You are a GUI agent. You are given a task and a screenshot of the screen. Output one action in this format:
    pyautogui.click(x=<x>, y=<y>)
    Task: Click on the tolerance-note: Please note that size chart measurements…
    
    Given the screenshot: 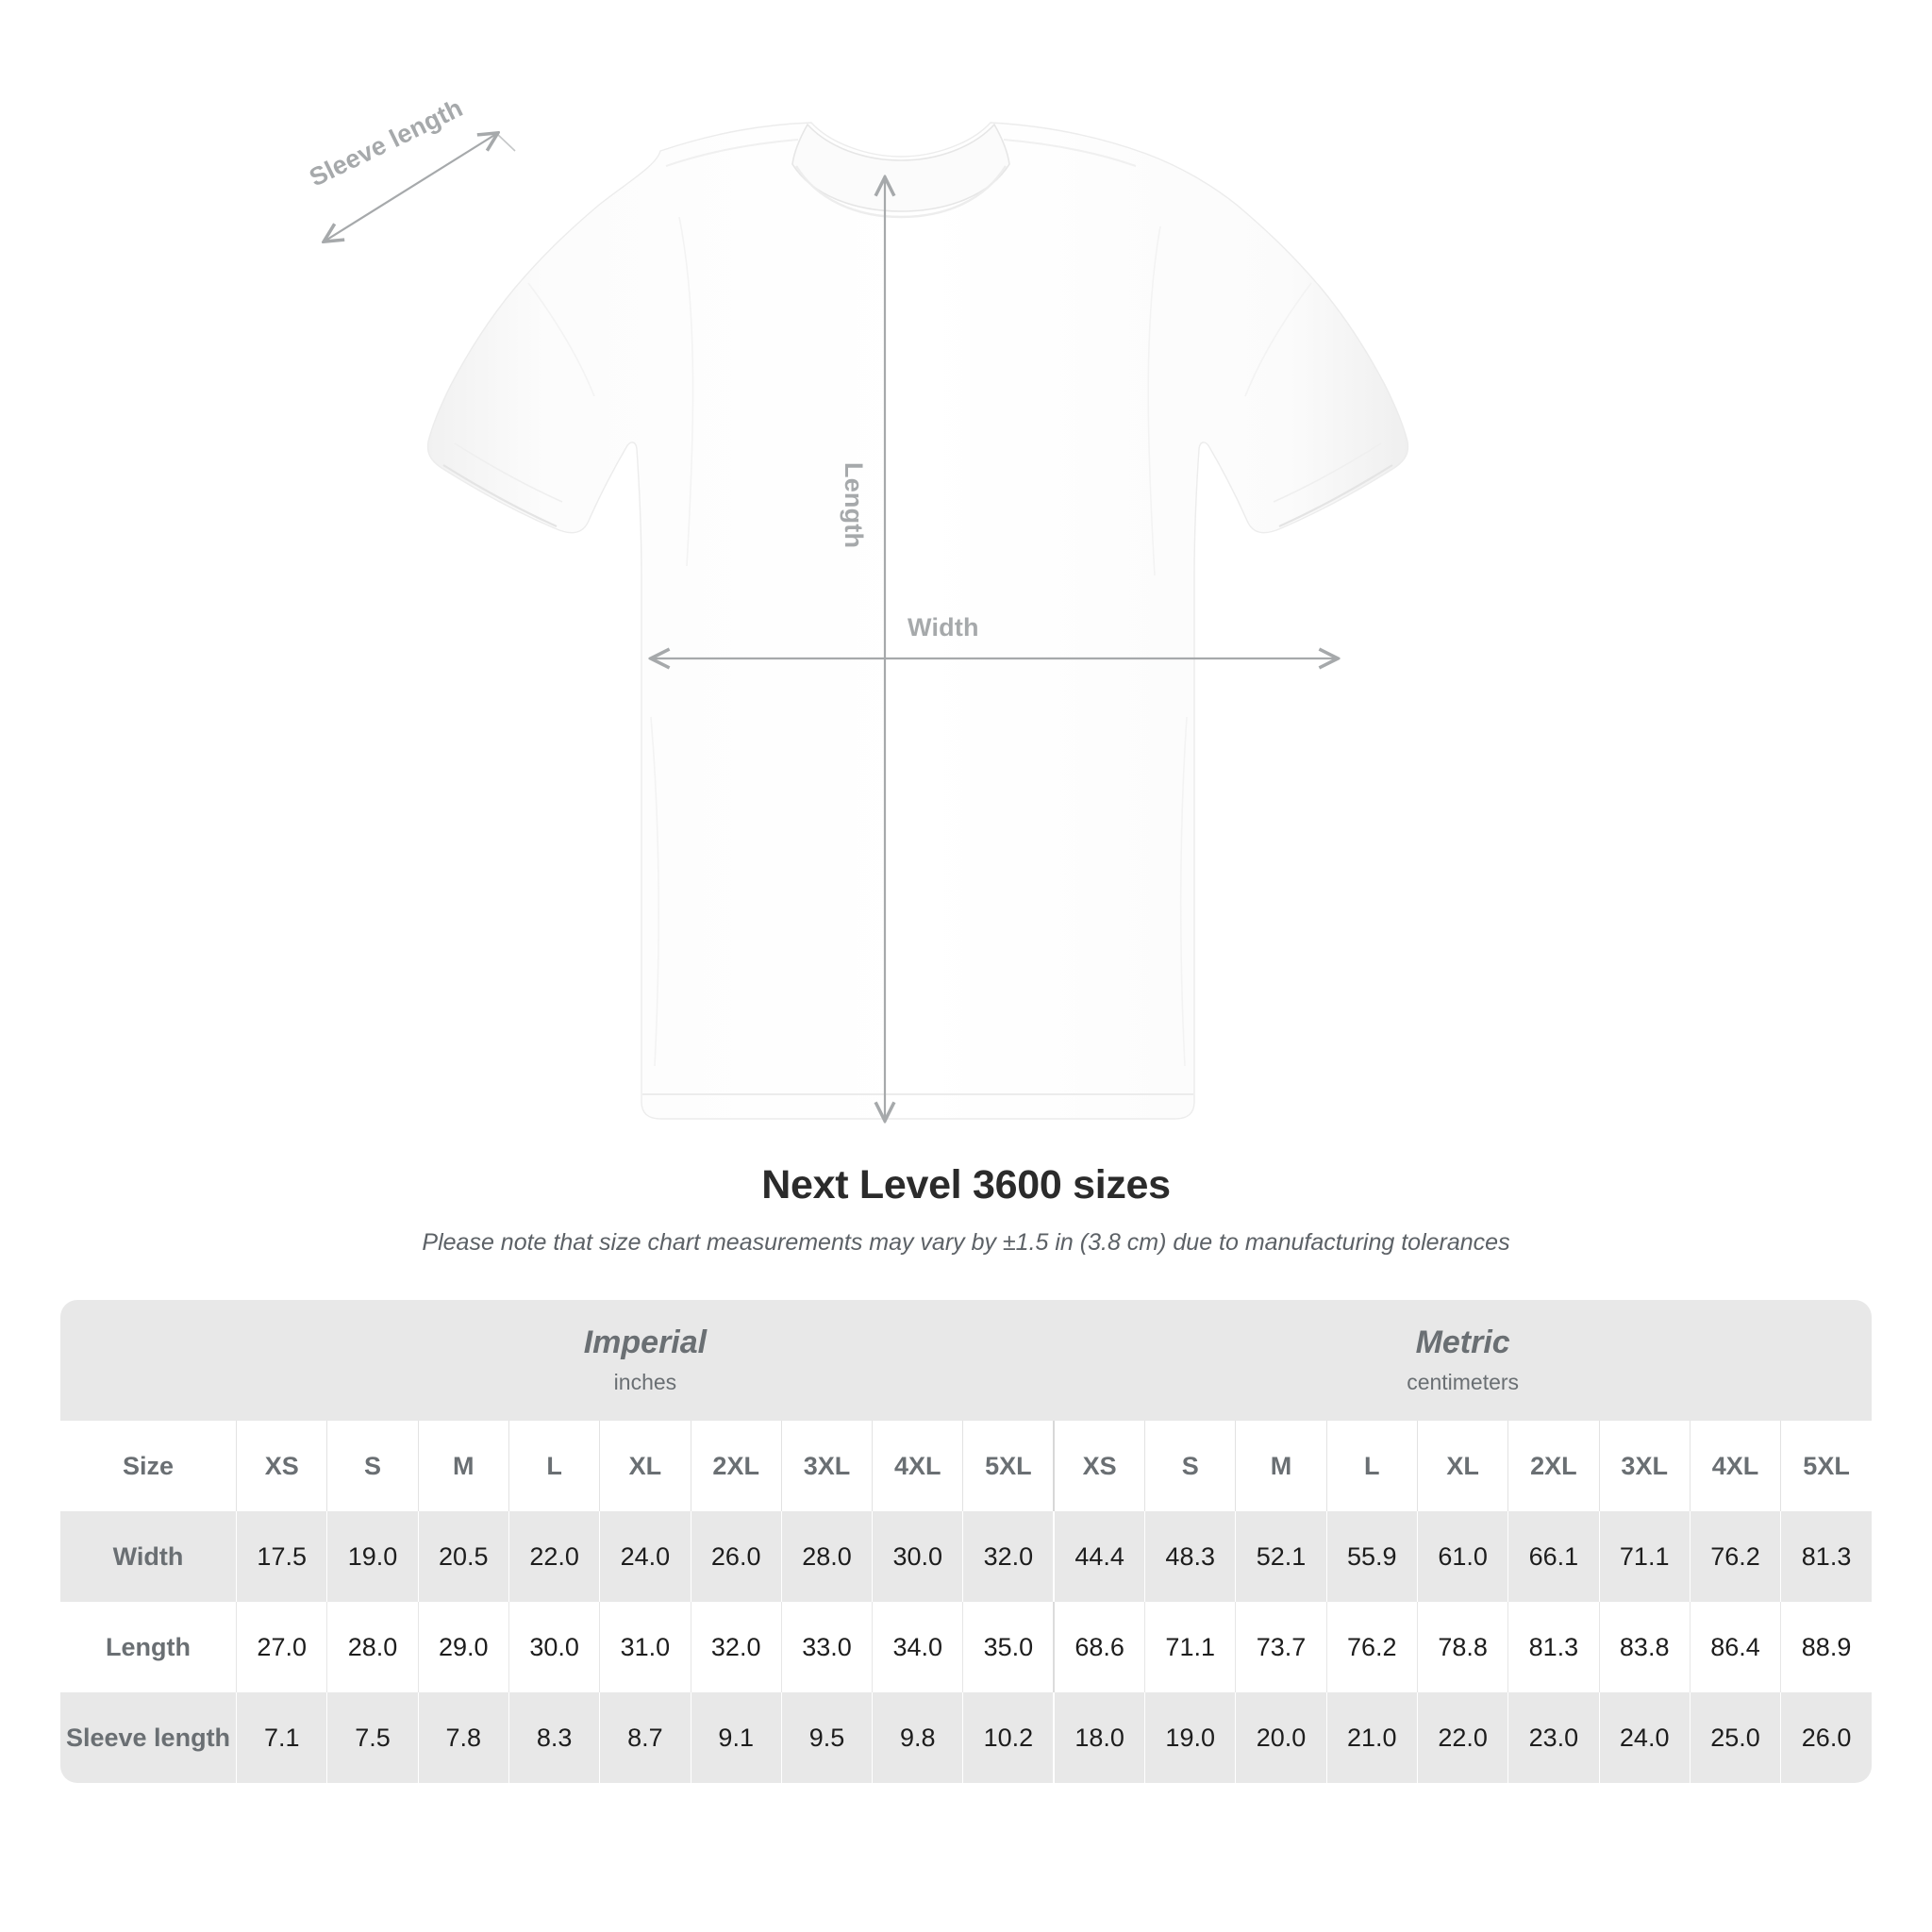 What is the action you would take?
    pyautogui.click(x=966, y=1243)
    